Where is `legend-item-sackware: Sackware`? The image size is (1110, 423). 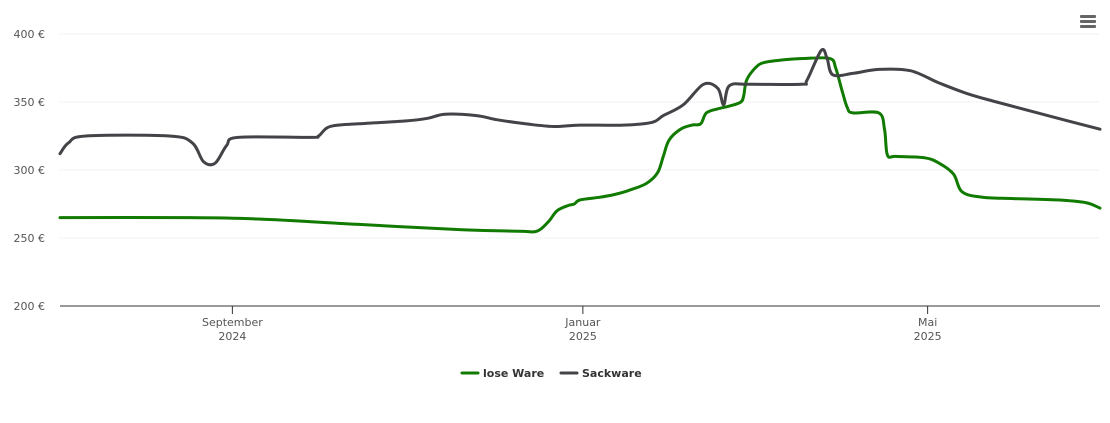 legend-item-sackware: Sackware is located at coordinates (600, 373).